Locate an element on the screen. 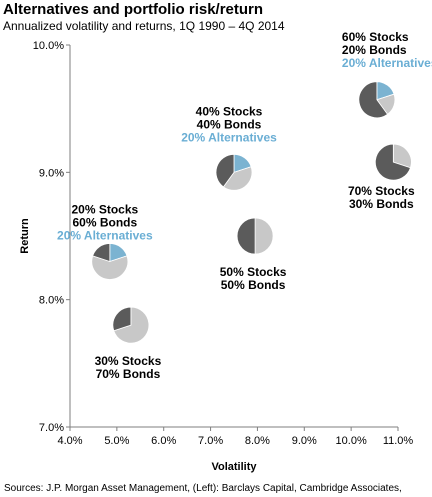 This screenshot has width=432, height=497. point-label-line: 70% Bonds is located at coordinates (128, 374).